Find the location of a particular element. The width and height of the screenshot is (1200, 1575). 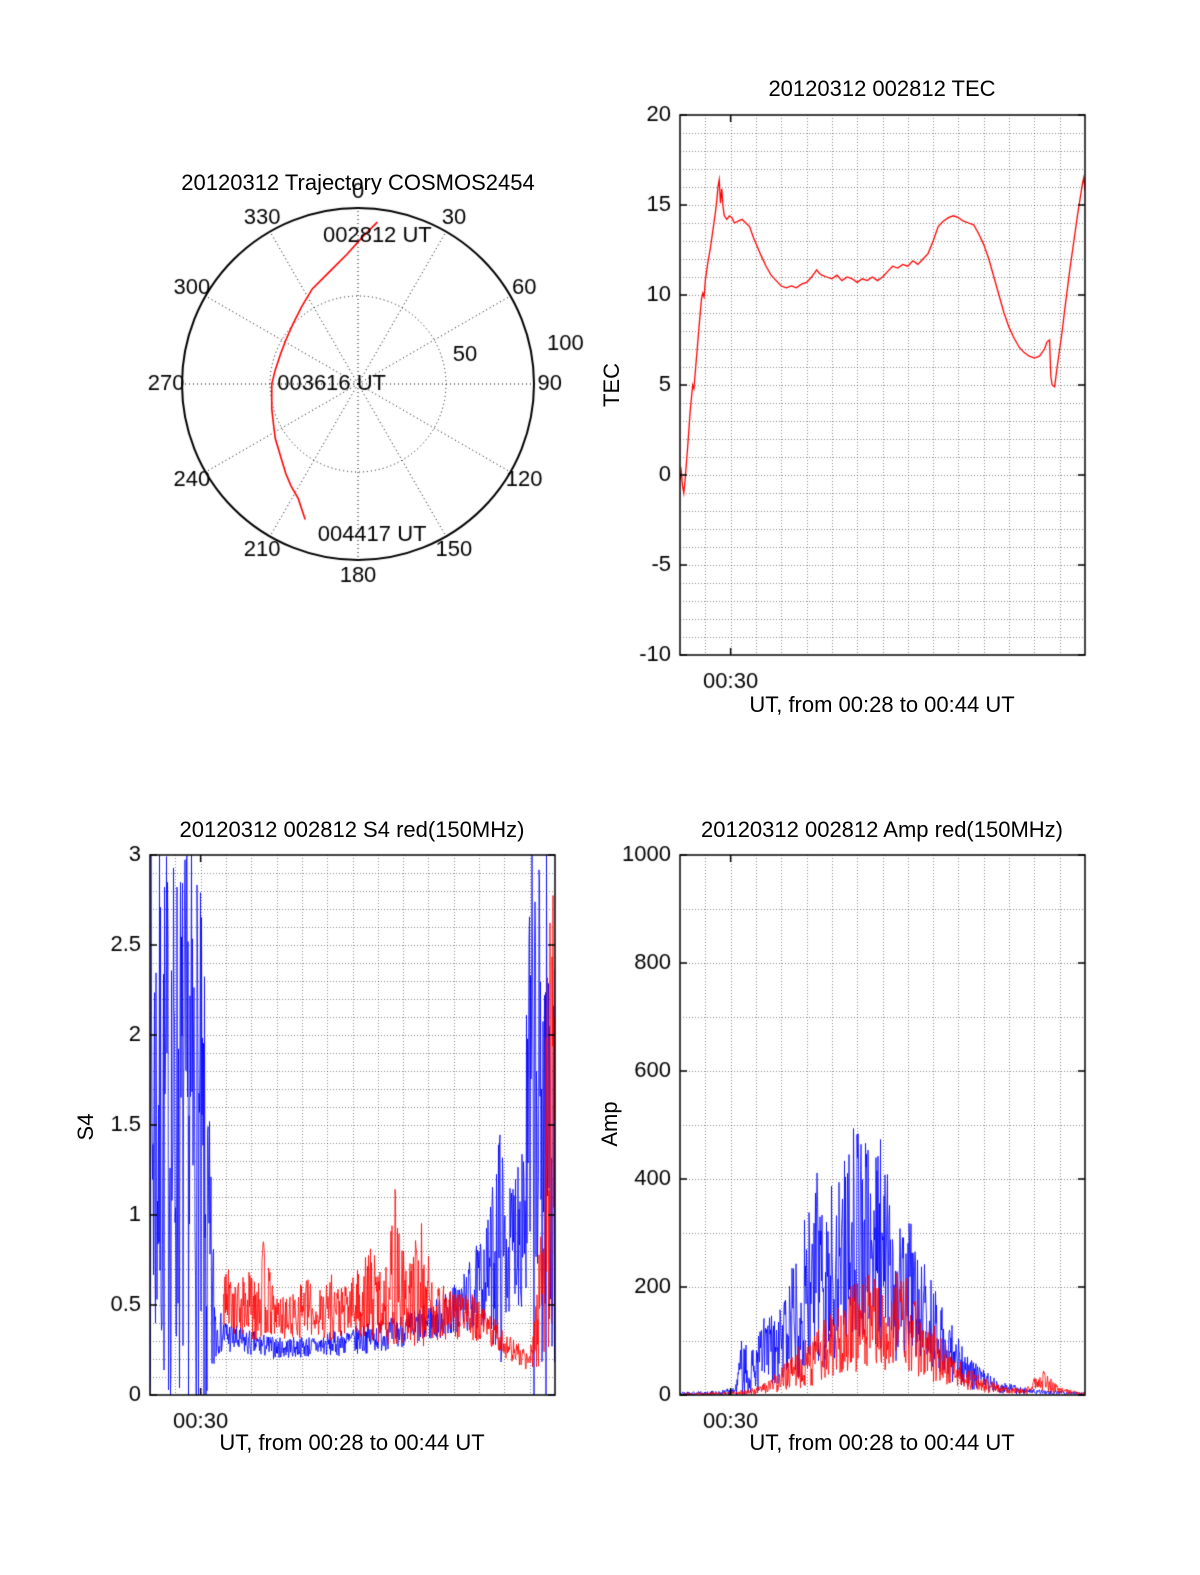

s4-title: 20120312 002812 S4 red(150MHz) is located at coordinates (352, 829).